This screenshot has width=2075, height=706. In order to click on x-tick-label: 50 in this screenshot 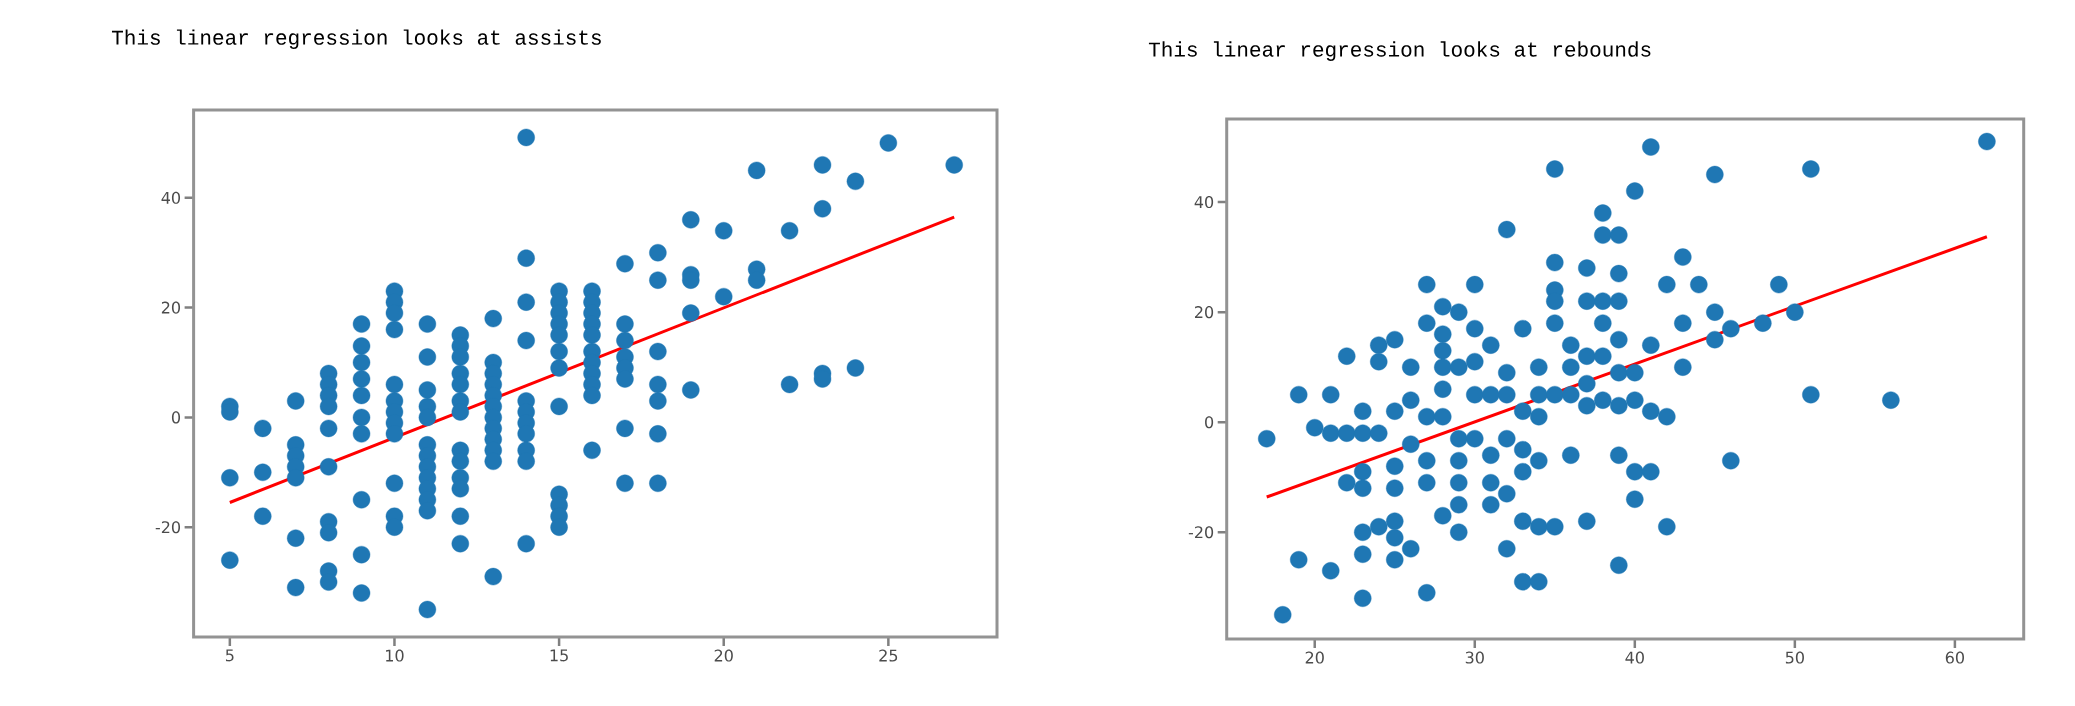, I will do `click(1794, 657)`.